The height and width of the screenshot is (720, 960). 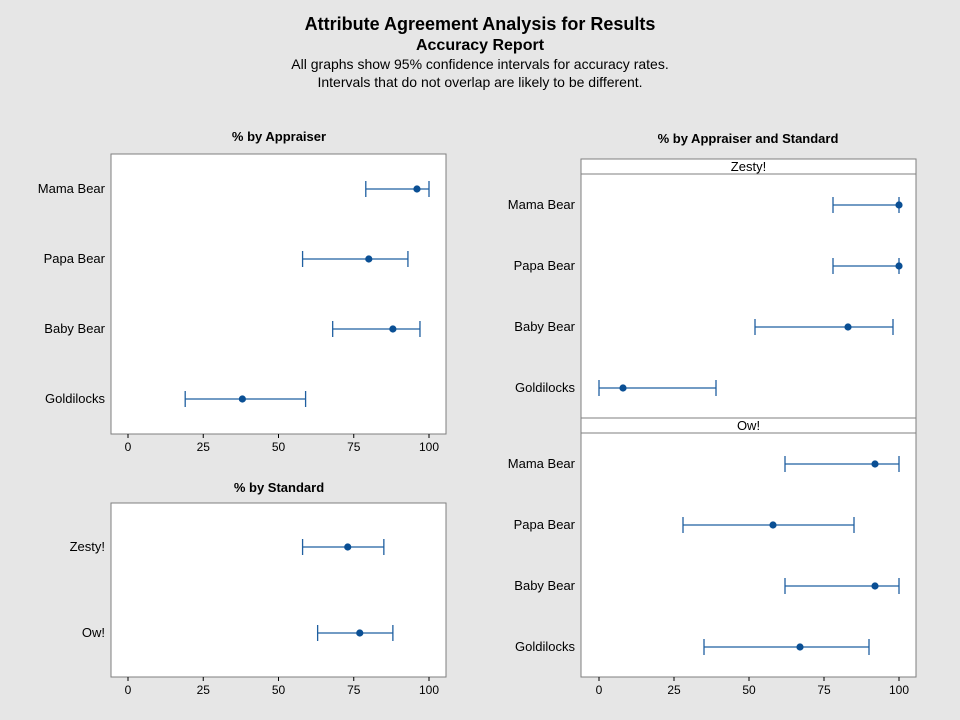 I want to click on facet-ow-mama-bear-estimate-point, so click(x=875, y=464).